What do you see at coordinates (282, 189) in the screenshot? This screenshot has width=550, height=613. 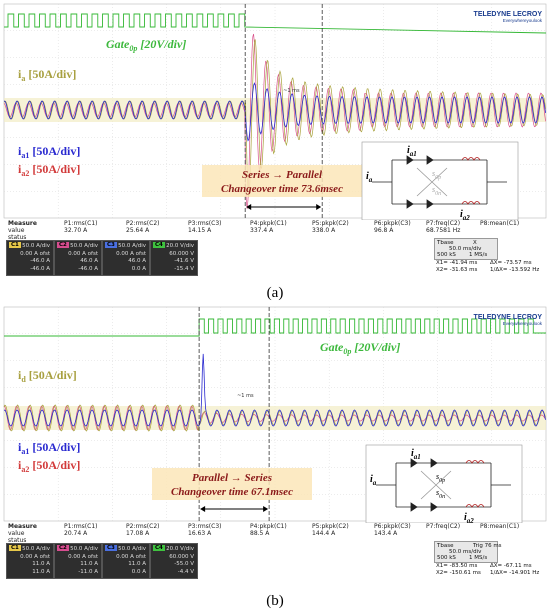 I see `annotation-line-2: Changeover time 73.6msec` at bounding box center [282, 189].